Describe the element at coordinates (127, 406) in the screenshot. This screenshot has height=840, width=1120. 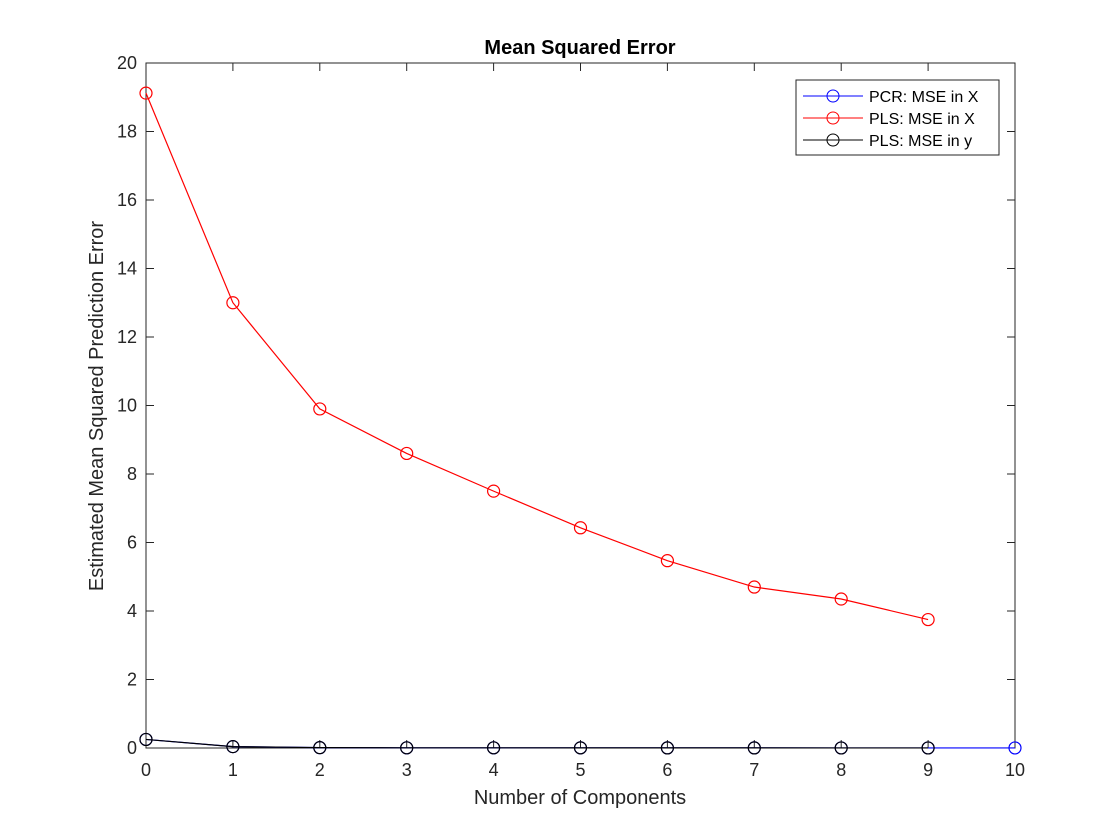
I see `y-tick-label: 10` at that location.